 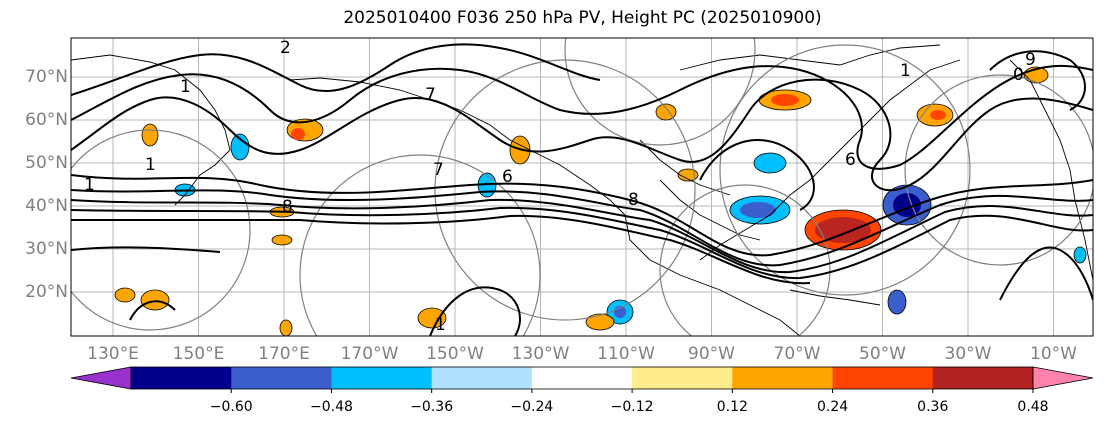 I want to click on longitude-label: 10°W, so click(x=1053, y=354).